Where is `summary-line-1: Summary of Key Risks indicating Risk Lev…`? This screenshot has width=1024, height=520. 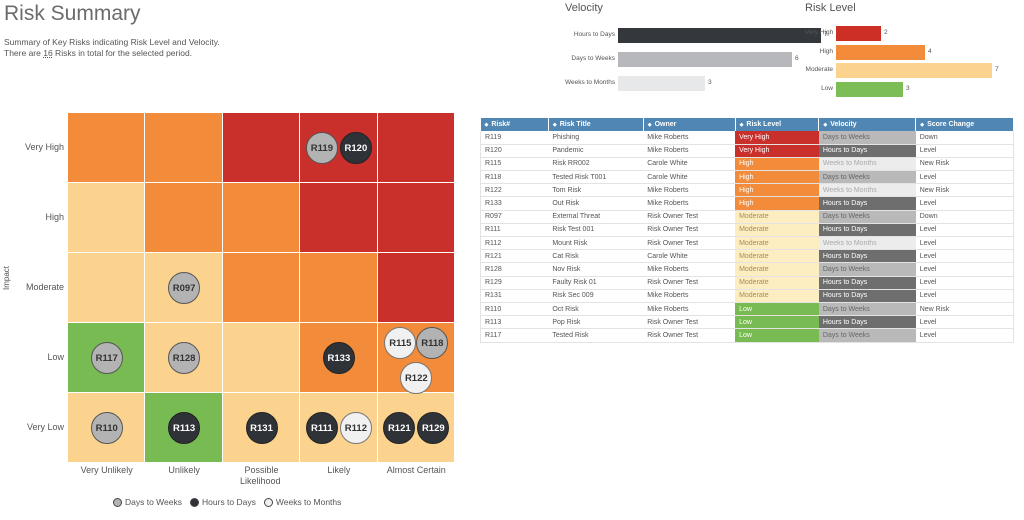
summary-line-1: Summary of Key Risks indicating Risk Lev… is located at coordinates (112, 42).